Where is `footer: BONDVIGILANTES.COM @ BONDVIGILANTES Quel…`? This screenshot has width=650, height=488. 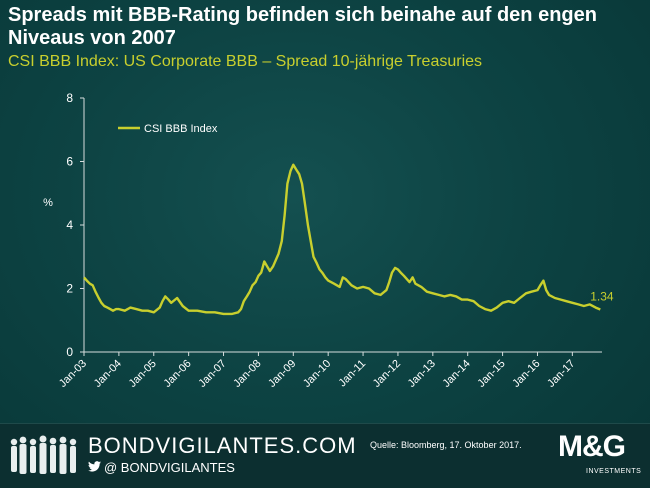 footer: BONDVIGILANTES.COM @ BONDVIGILANTES Quel… is located at coordinates (325, 455).